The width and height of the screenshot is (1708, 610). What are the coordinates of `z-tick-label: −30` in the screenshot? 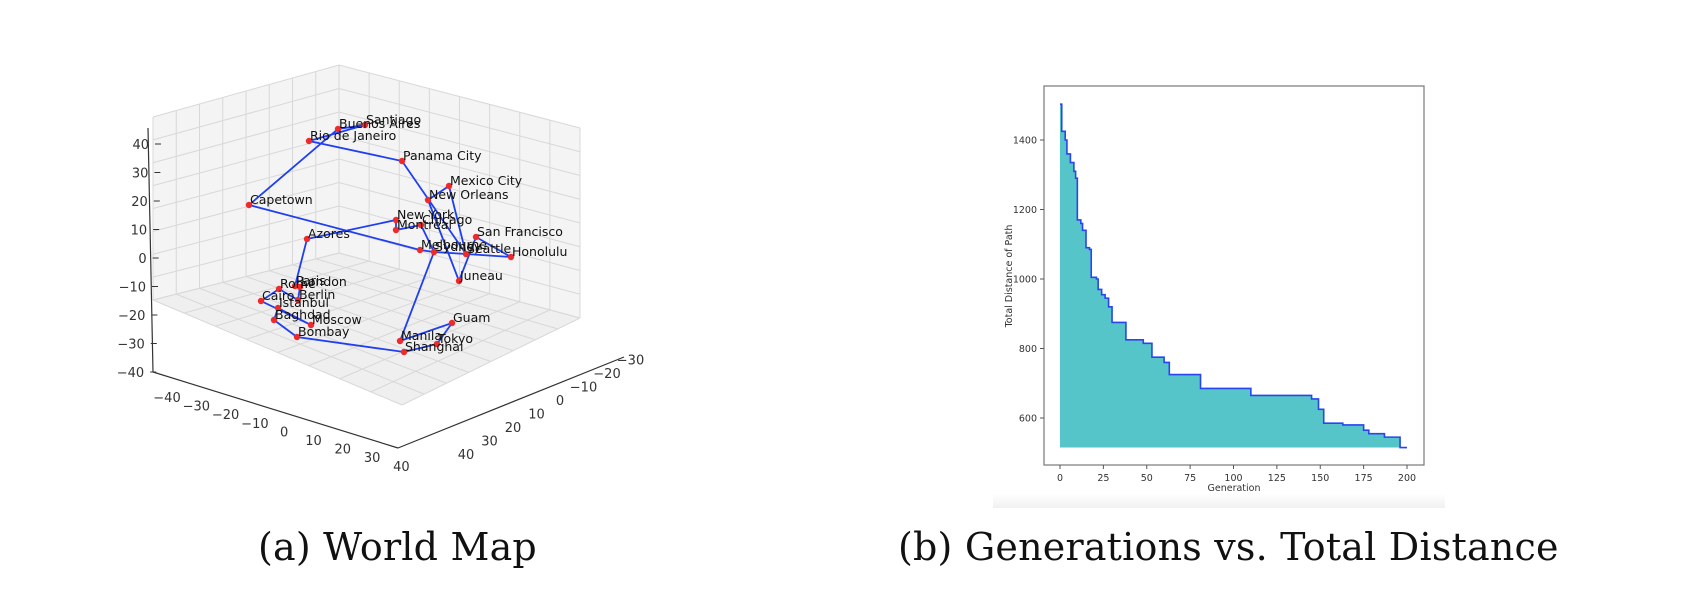 It's located at (130, 345).